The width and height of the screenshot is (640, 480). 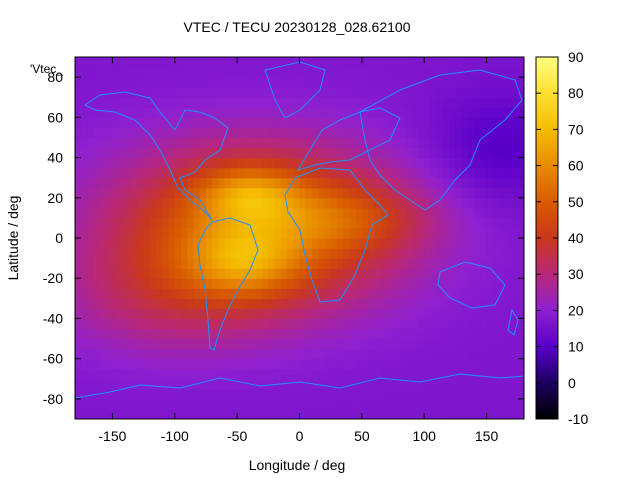 I want to click on colorbar-tick-label: 70, so click(x=576, y=129).